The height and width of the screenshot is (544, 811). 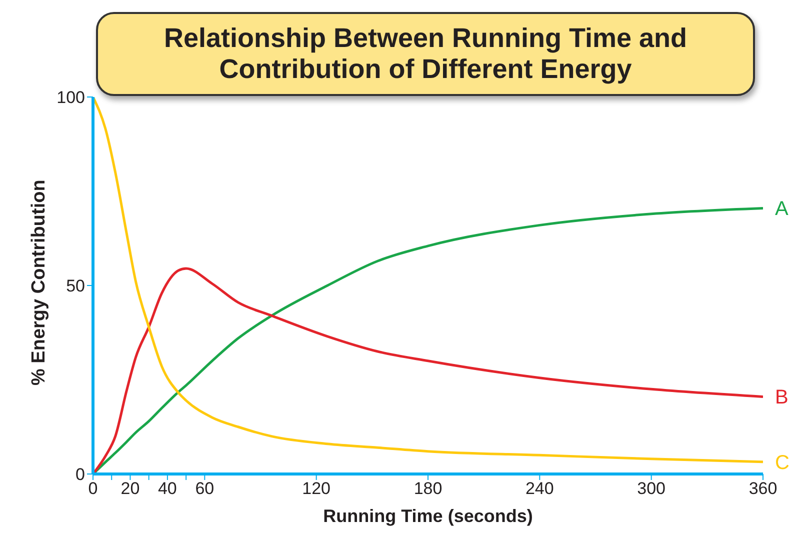 What do you see at coordinates (782, 209) in the screenshot?
I see `series-label: A` at bounding box center [782, 209].